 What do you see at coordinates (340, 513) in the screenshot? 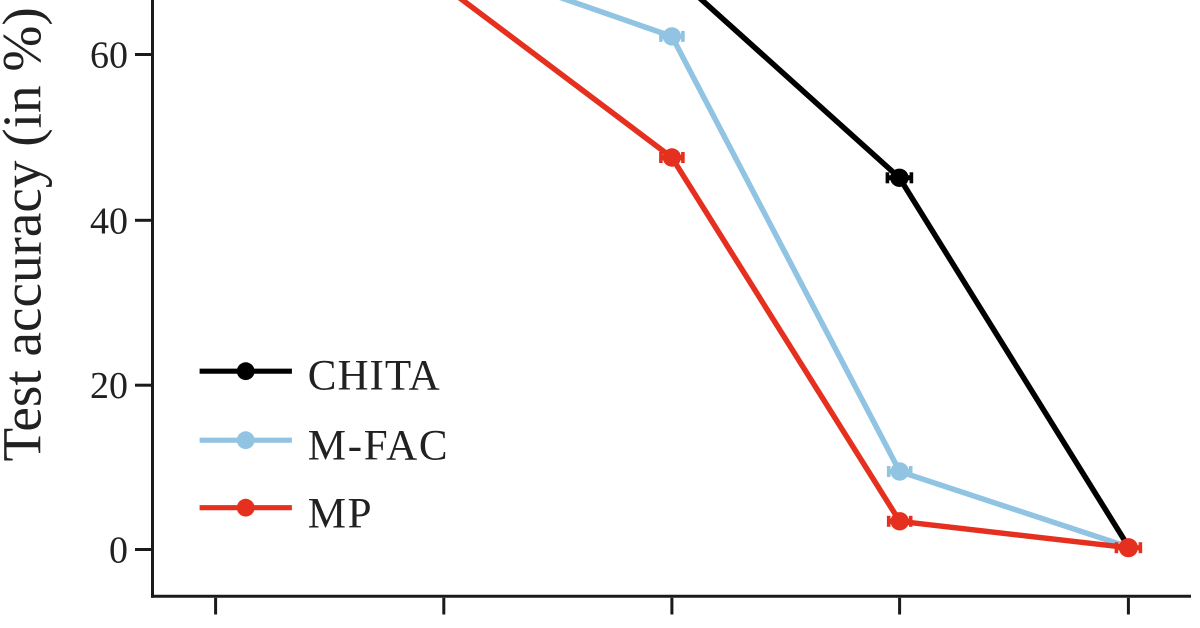
I see `svg-text: MP` at bounding box center [340, 513].